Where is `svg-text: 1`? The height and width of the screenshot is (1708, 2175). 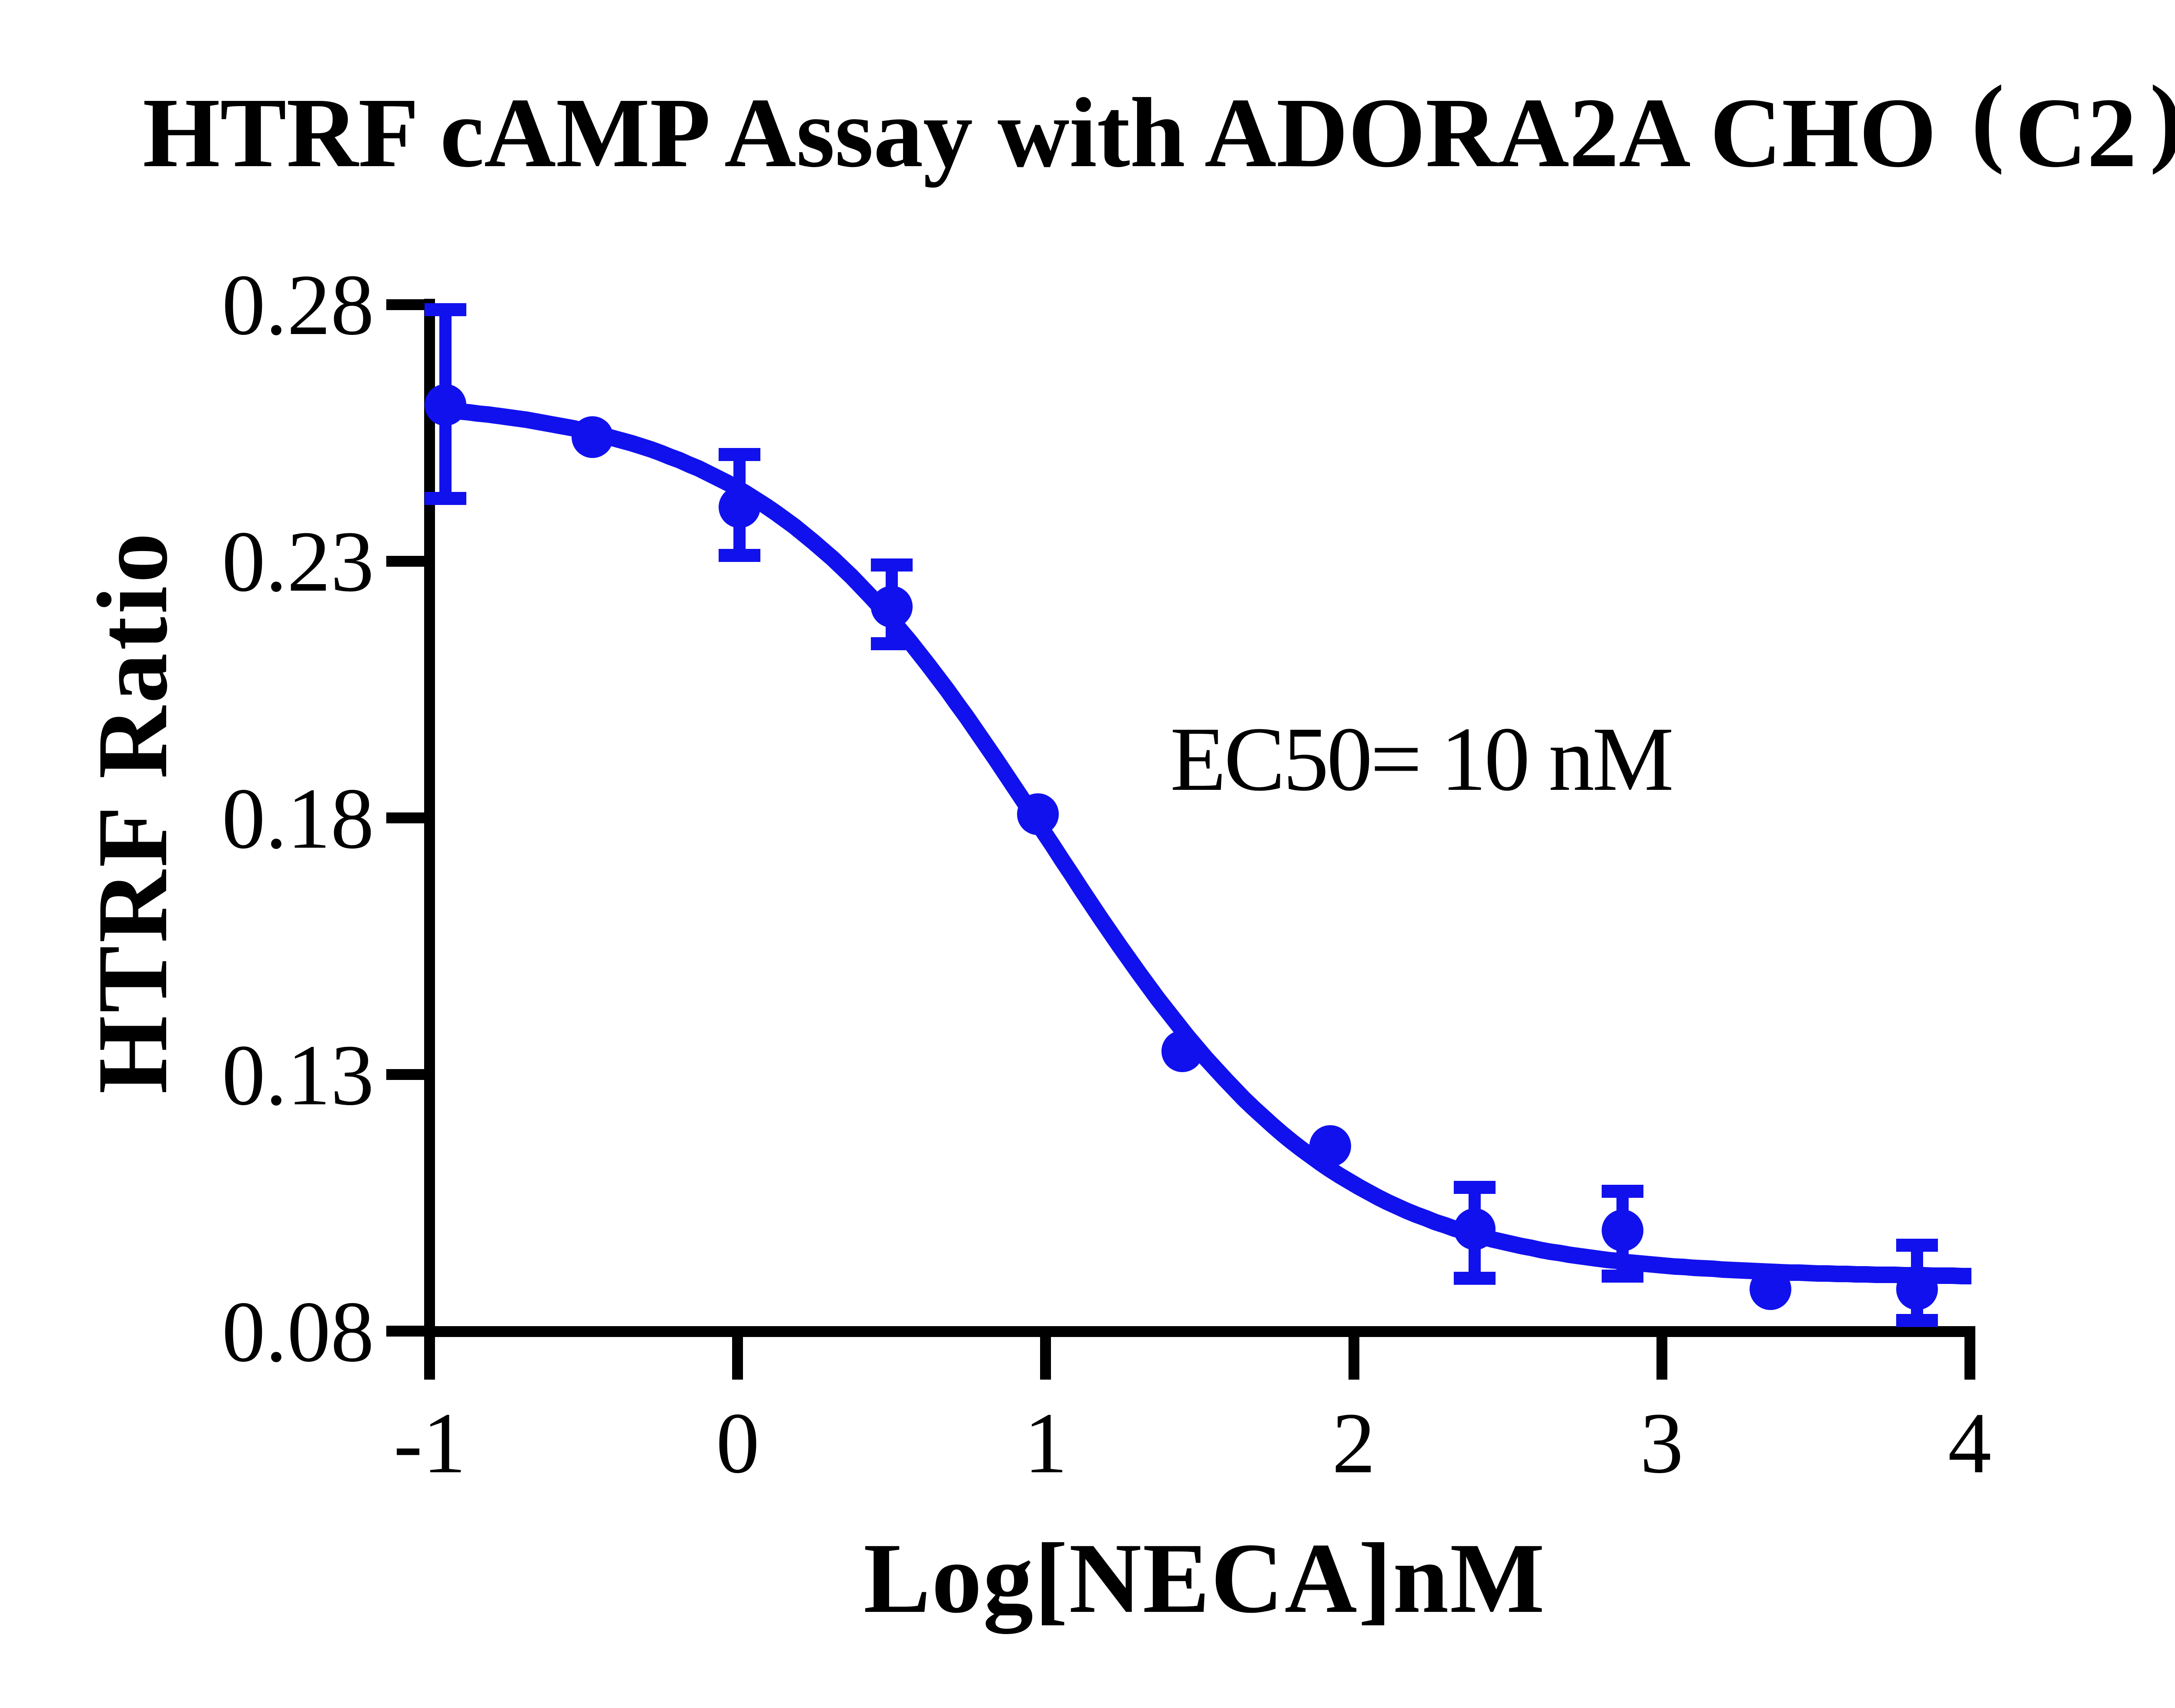 svg-text: 1 is located at coordinates (1045, 1443).